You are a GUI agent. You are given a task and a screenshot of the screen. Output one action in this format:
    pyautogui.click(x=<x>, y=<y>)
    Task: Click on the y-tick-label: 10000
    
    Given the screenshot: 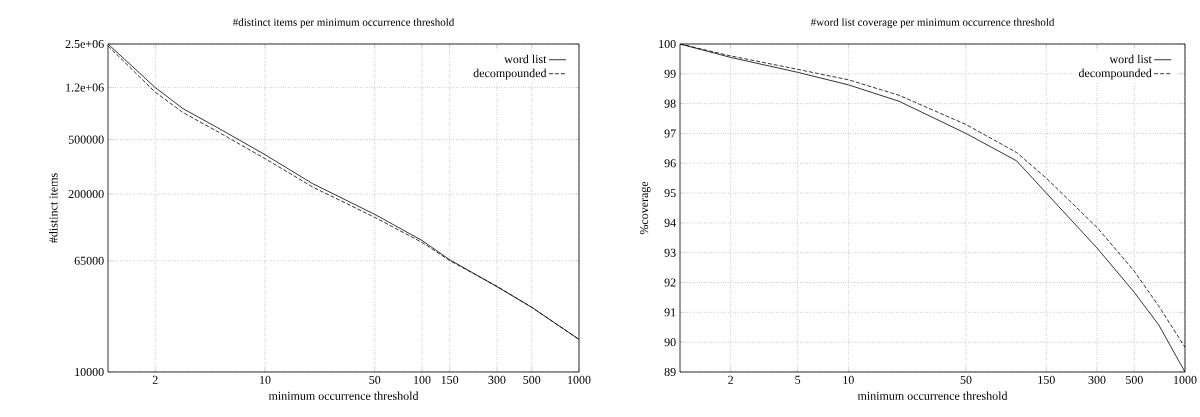 What is the action you would take?
    pyautogui.click(x=89, y=372)
    